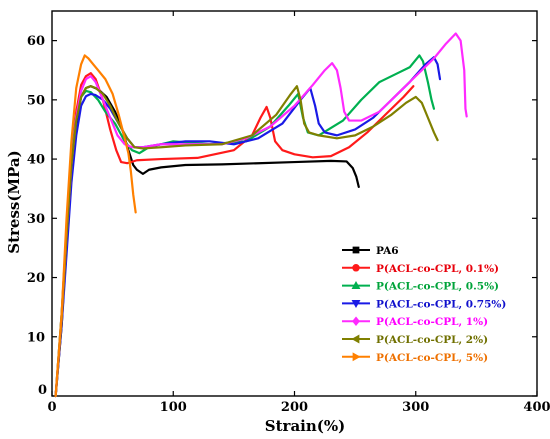 This screenshot has height=439, width=550. Describe the element at coordinates (14, 202) in the screenshot. I see `y-axis-title: Stress(MPa)` at that location.